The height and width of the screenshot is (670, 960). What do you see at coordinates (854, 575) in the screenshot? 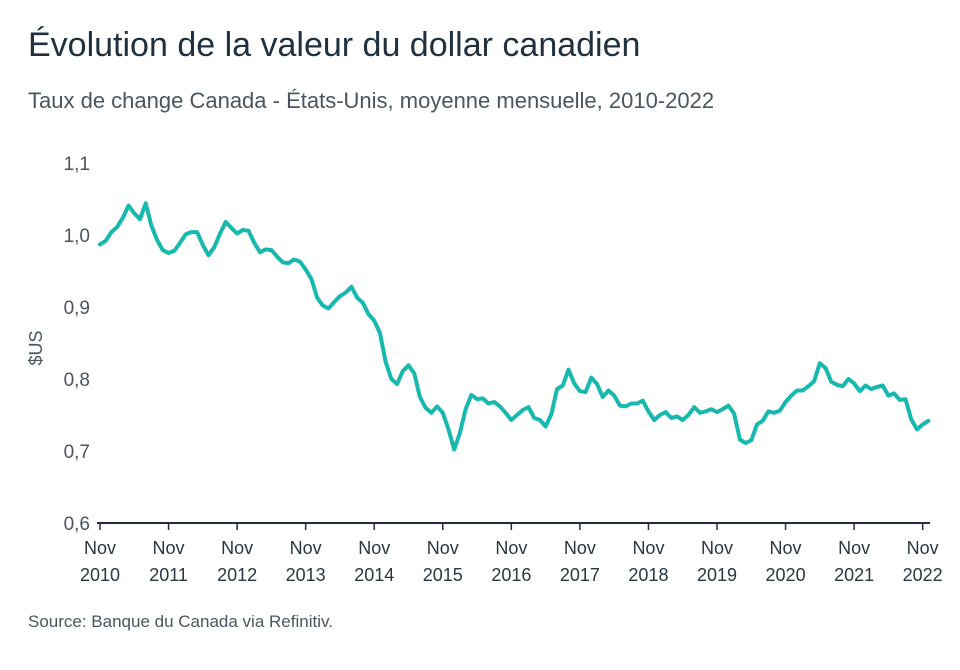
I see `x-tick-year: 2021` at bounding box center [854, 575].